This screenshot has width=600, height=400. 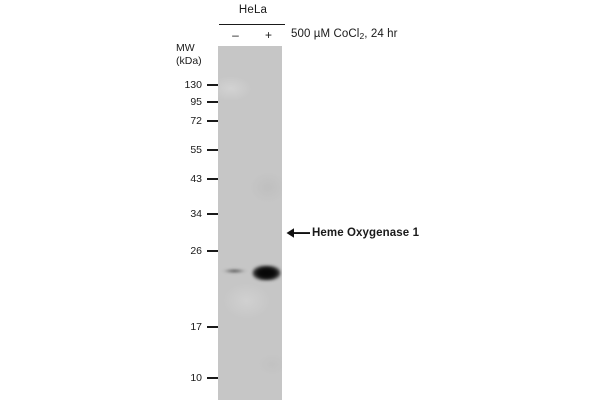 I want to click on arrow-left-icon, so click(x=298, y=233).